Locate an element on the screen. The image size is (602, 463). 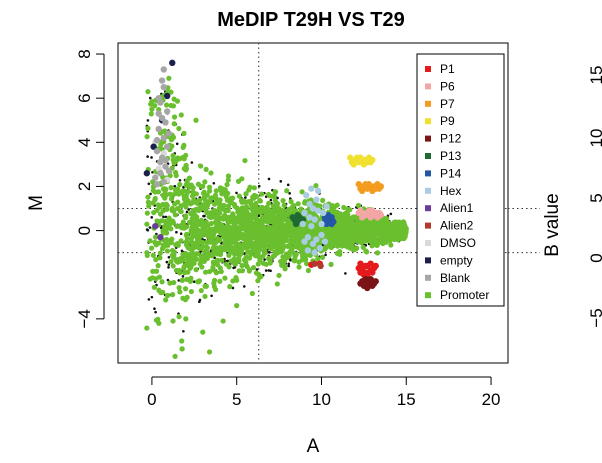
y-tick-label: 4 is located at coordinates (84, 142).